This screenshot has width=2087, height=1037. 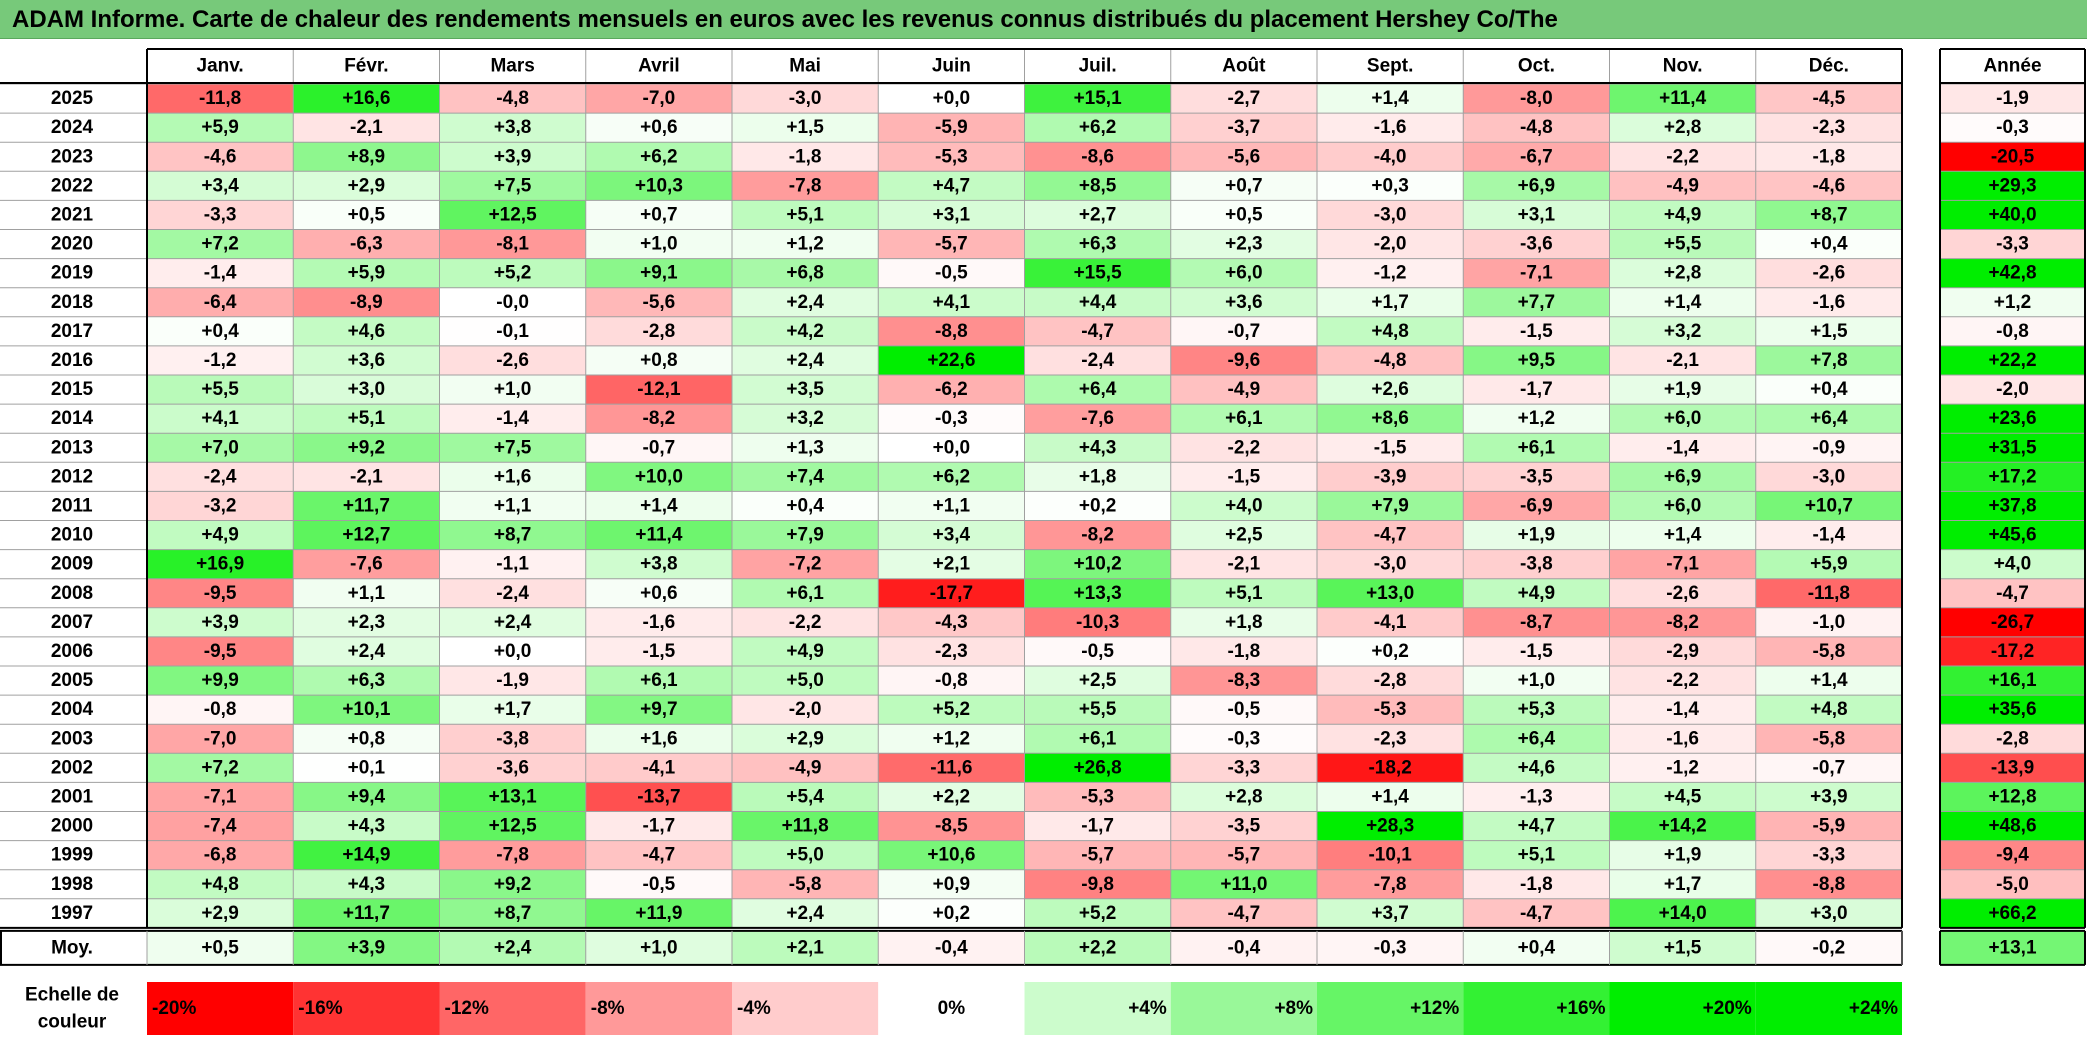 I want to click on year-total-value: +42,8, so click(x=2012, y=273).